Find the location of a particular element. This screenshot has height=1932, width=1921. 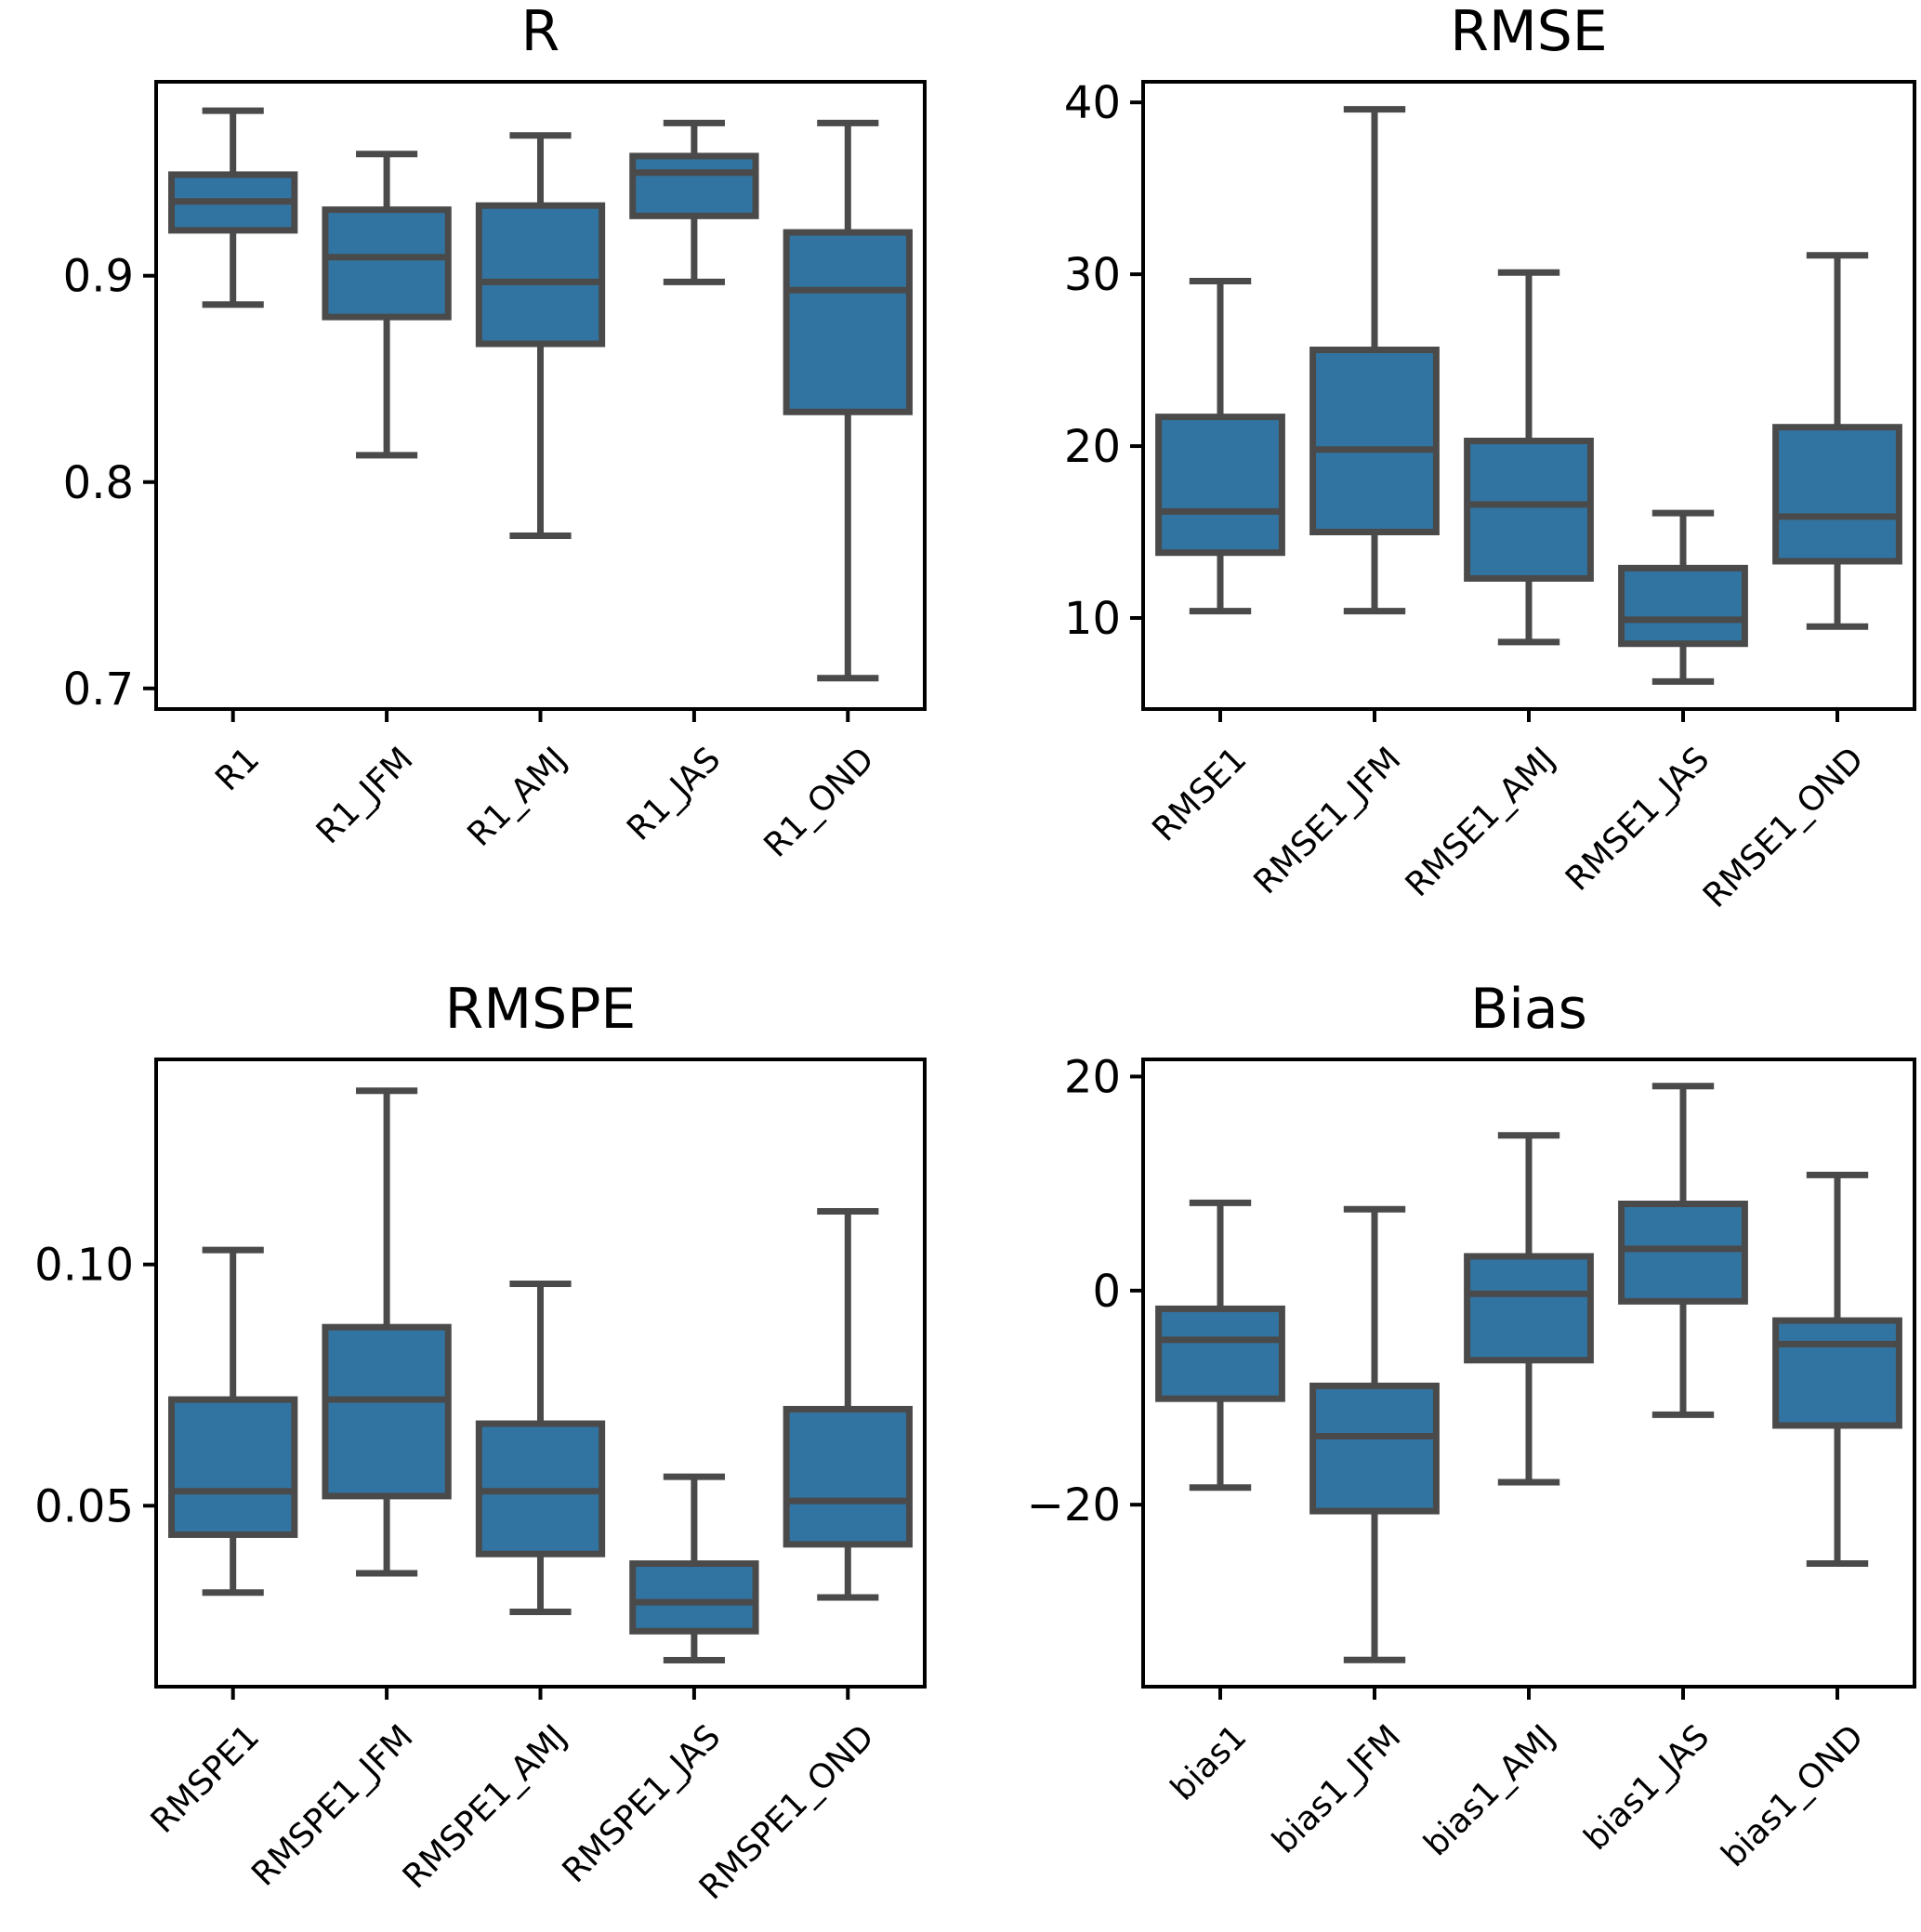

box-RMSPE1_OND is located at coordinates (848, 1404).